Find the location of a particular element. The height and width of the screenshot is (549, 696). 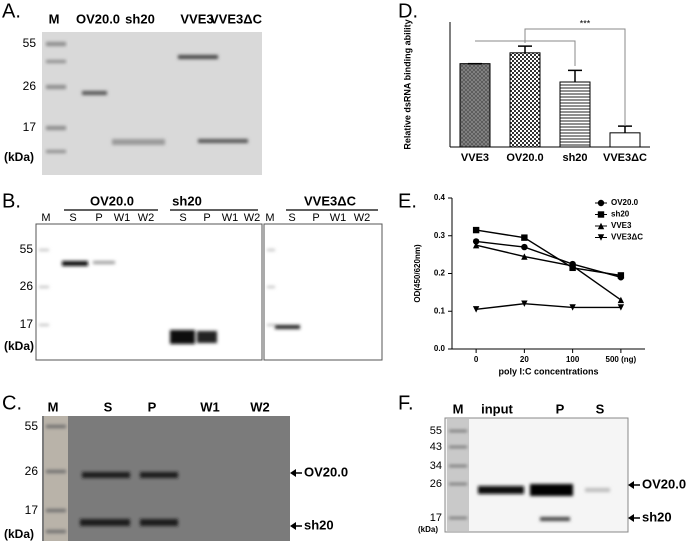

marker-label: 34 is located at coordinates (436, 466).